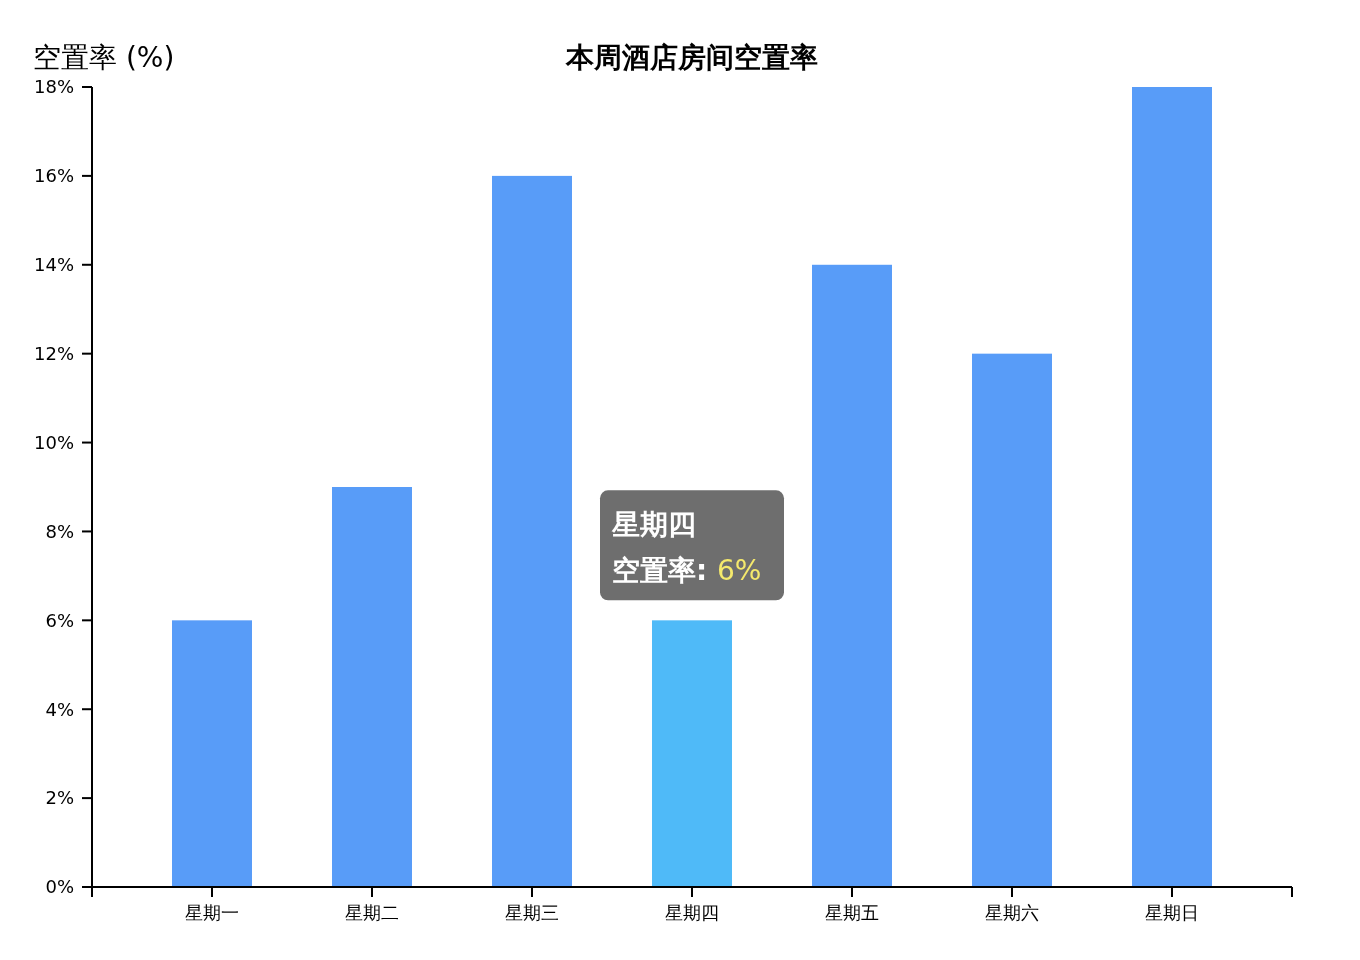 The height and width of the screenshot is (960, 1360). Describe the element at coordinates (687, 571) in the screenshot. I see `annotation: 空置率: 6%` at that location.